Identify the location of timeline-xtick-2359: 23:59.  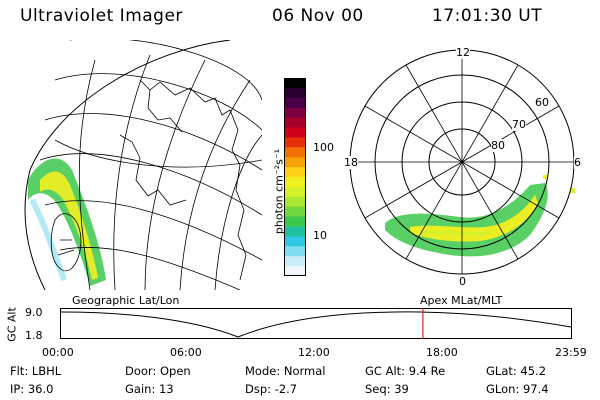
(571, 352).